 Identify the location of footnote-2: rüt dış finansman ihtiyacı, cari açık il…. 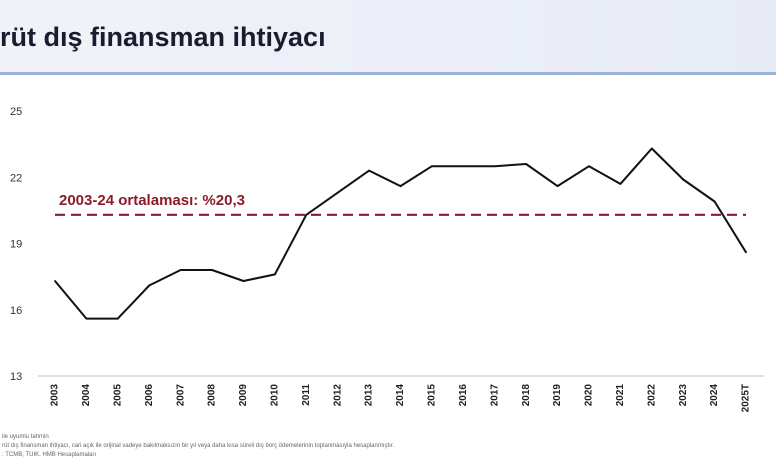
(198, 446).